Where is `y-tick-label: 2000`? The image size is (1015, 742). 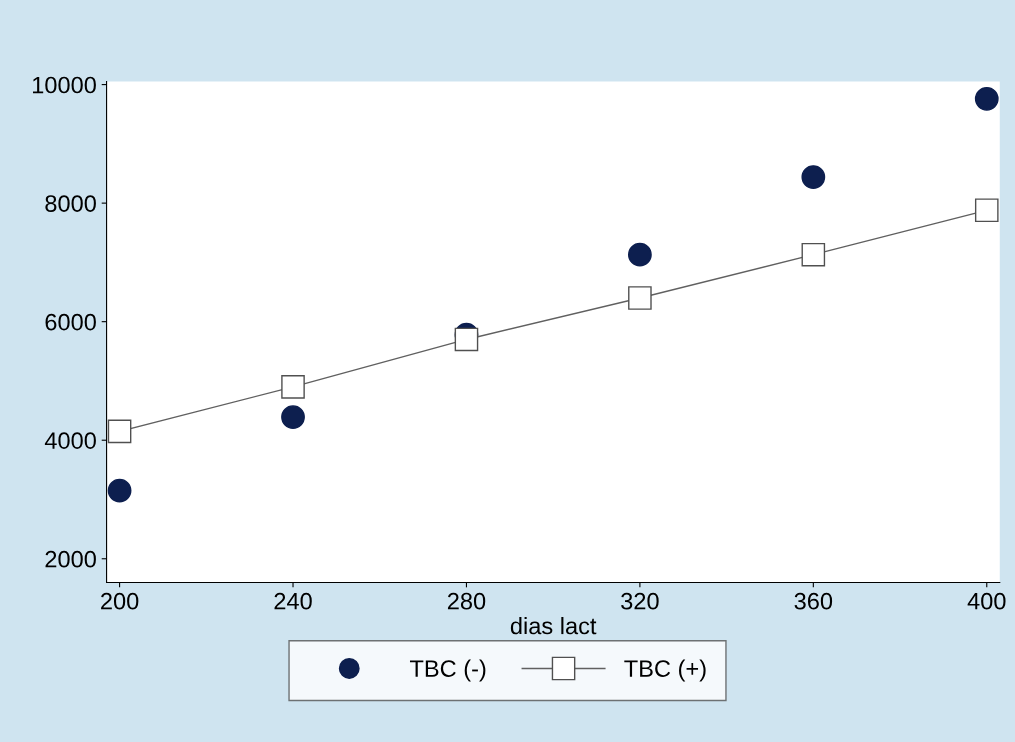 y-tick-label: 2000 is located at coordinates (70, 559).